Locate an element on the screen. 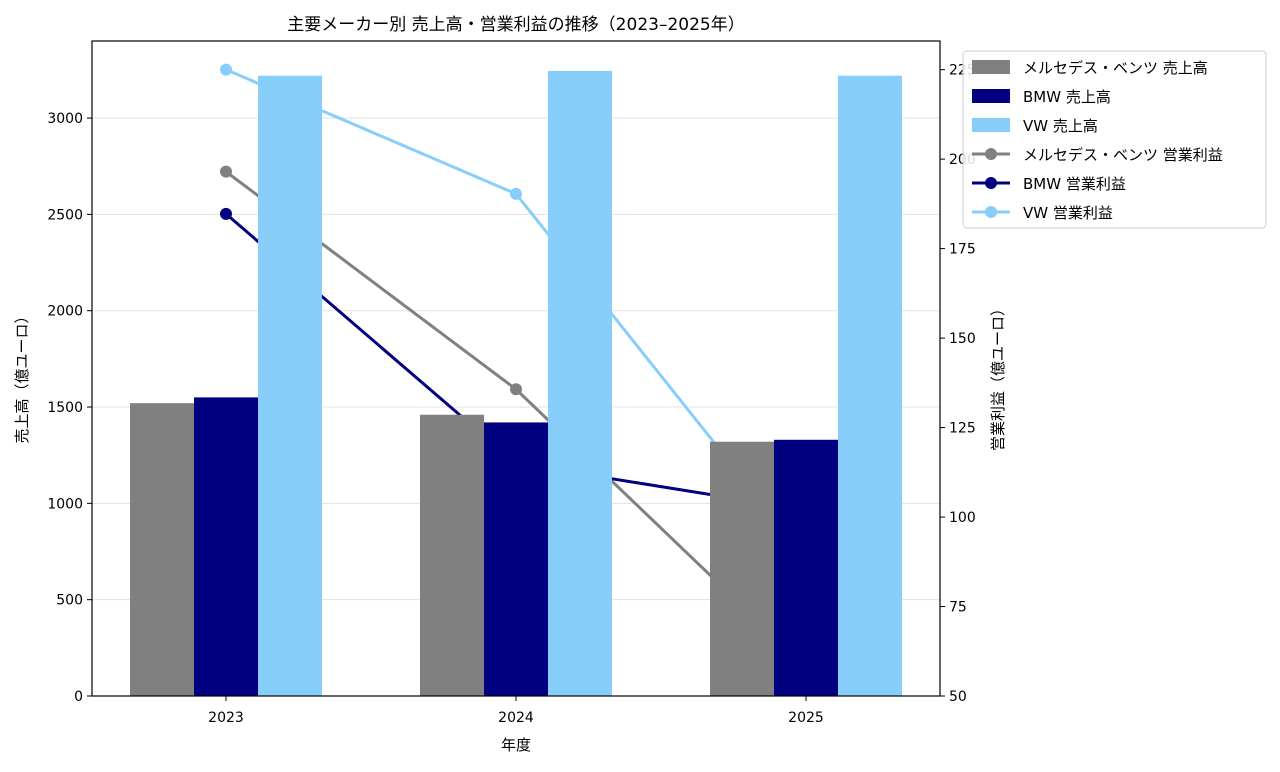 The height and width of the screenshot is (772, 1280). x-tick-label: 2024 is located at coordinates (516, 718).